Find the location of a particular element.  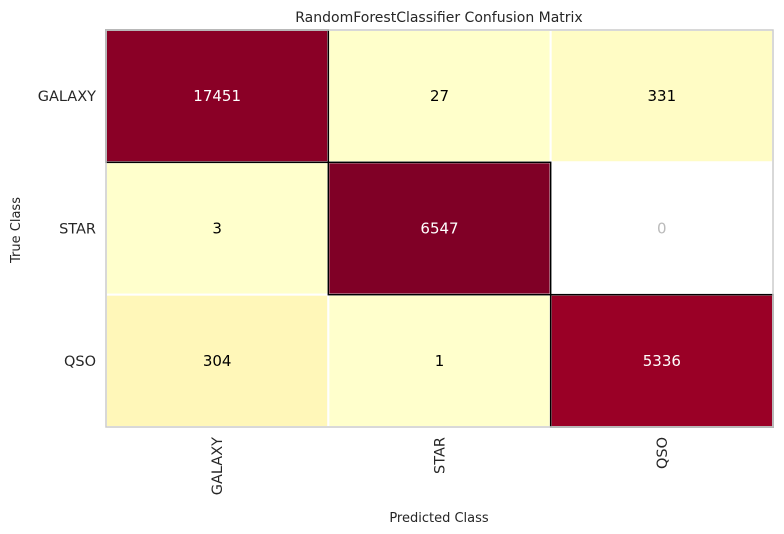

heatmap-cell-galaxy-galaxy is located at coordinates (217, 96).